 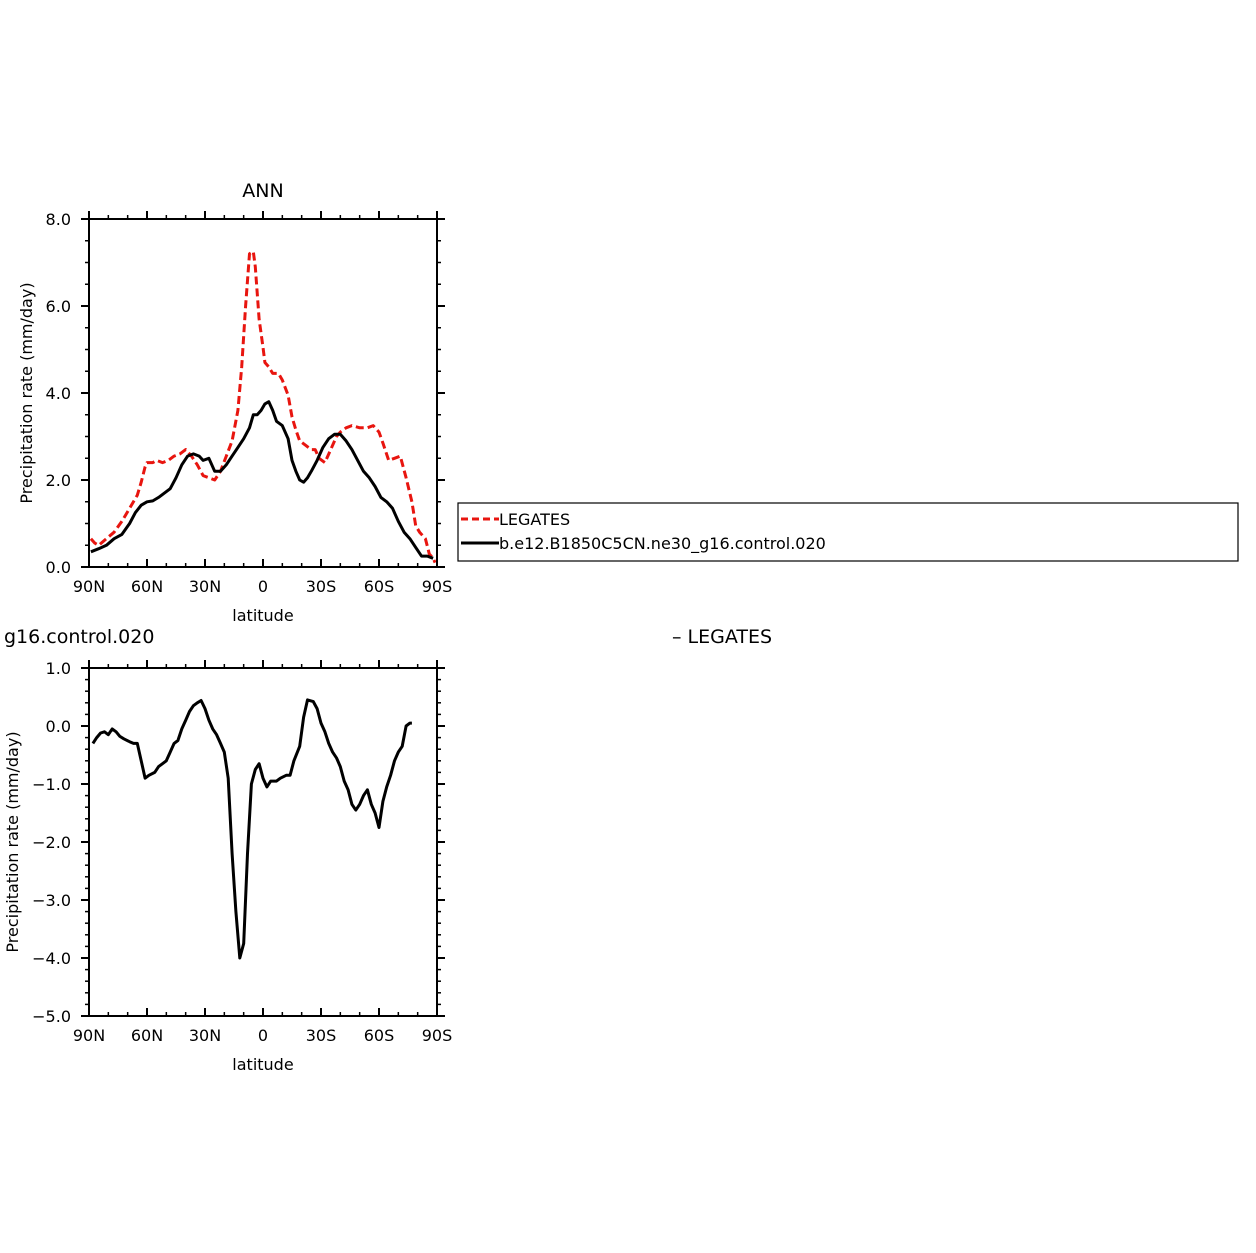 What do you see at coordinates (51, 958) in the screenshot?
I see `bottom-y-tick-label: −4.0` at bounding box center [51, 958].